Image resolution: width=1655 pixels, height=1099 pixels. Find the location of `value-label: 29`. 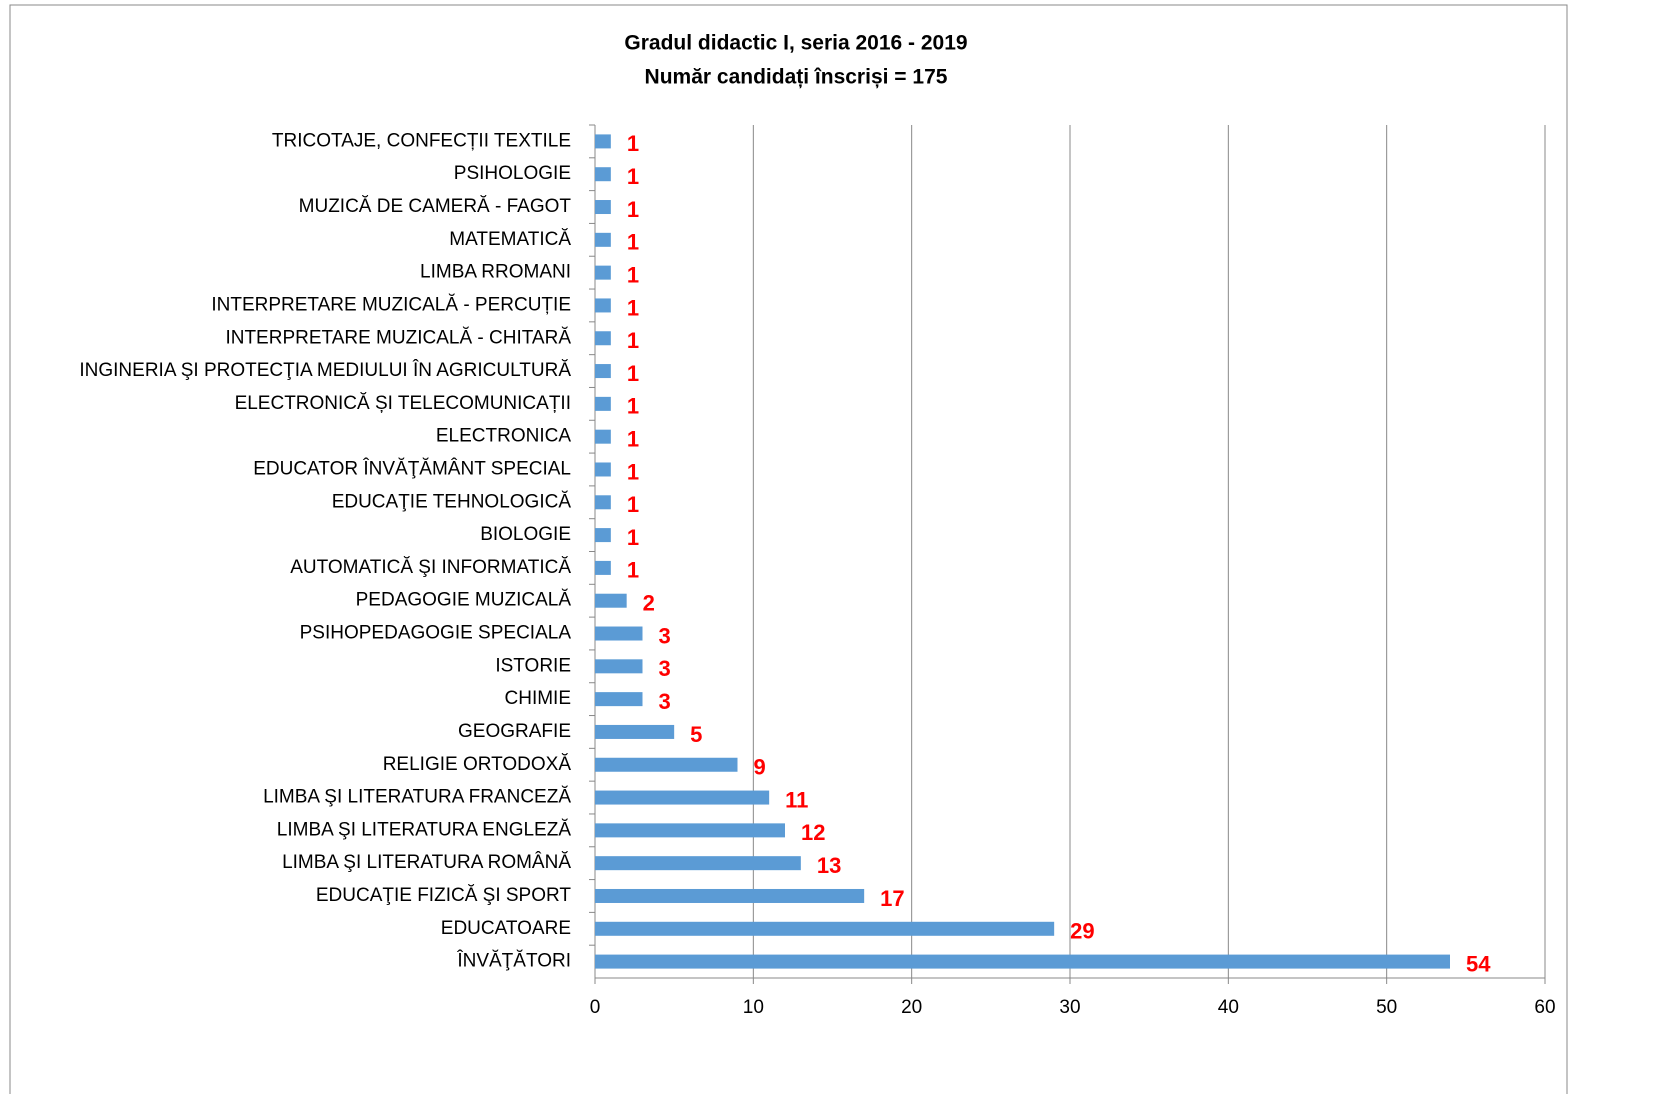

value-label: 29 is located at coordinates (1082, 931).